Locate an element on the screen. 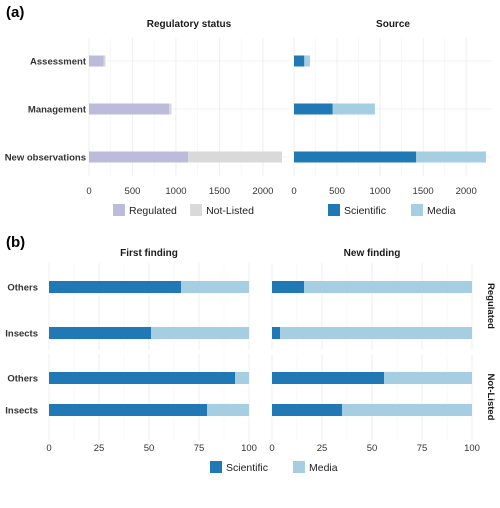  a-left-x-tick-label-1: 500 is located at coordinates (133, 191).